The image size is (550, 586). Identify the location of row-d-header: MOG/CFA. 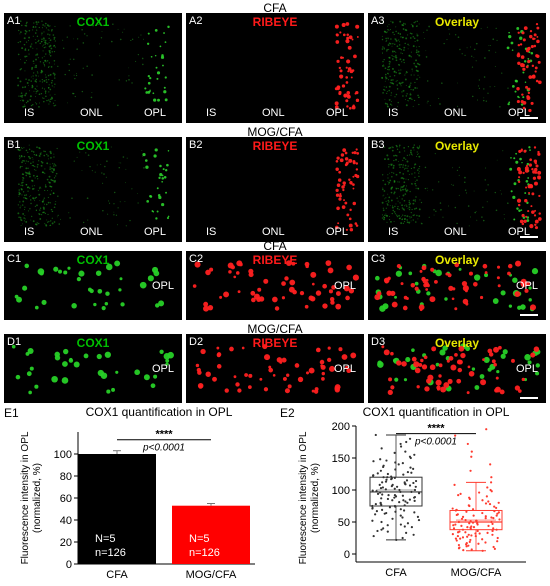
(275, 329).